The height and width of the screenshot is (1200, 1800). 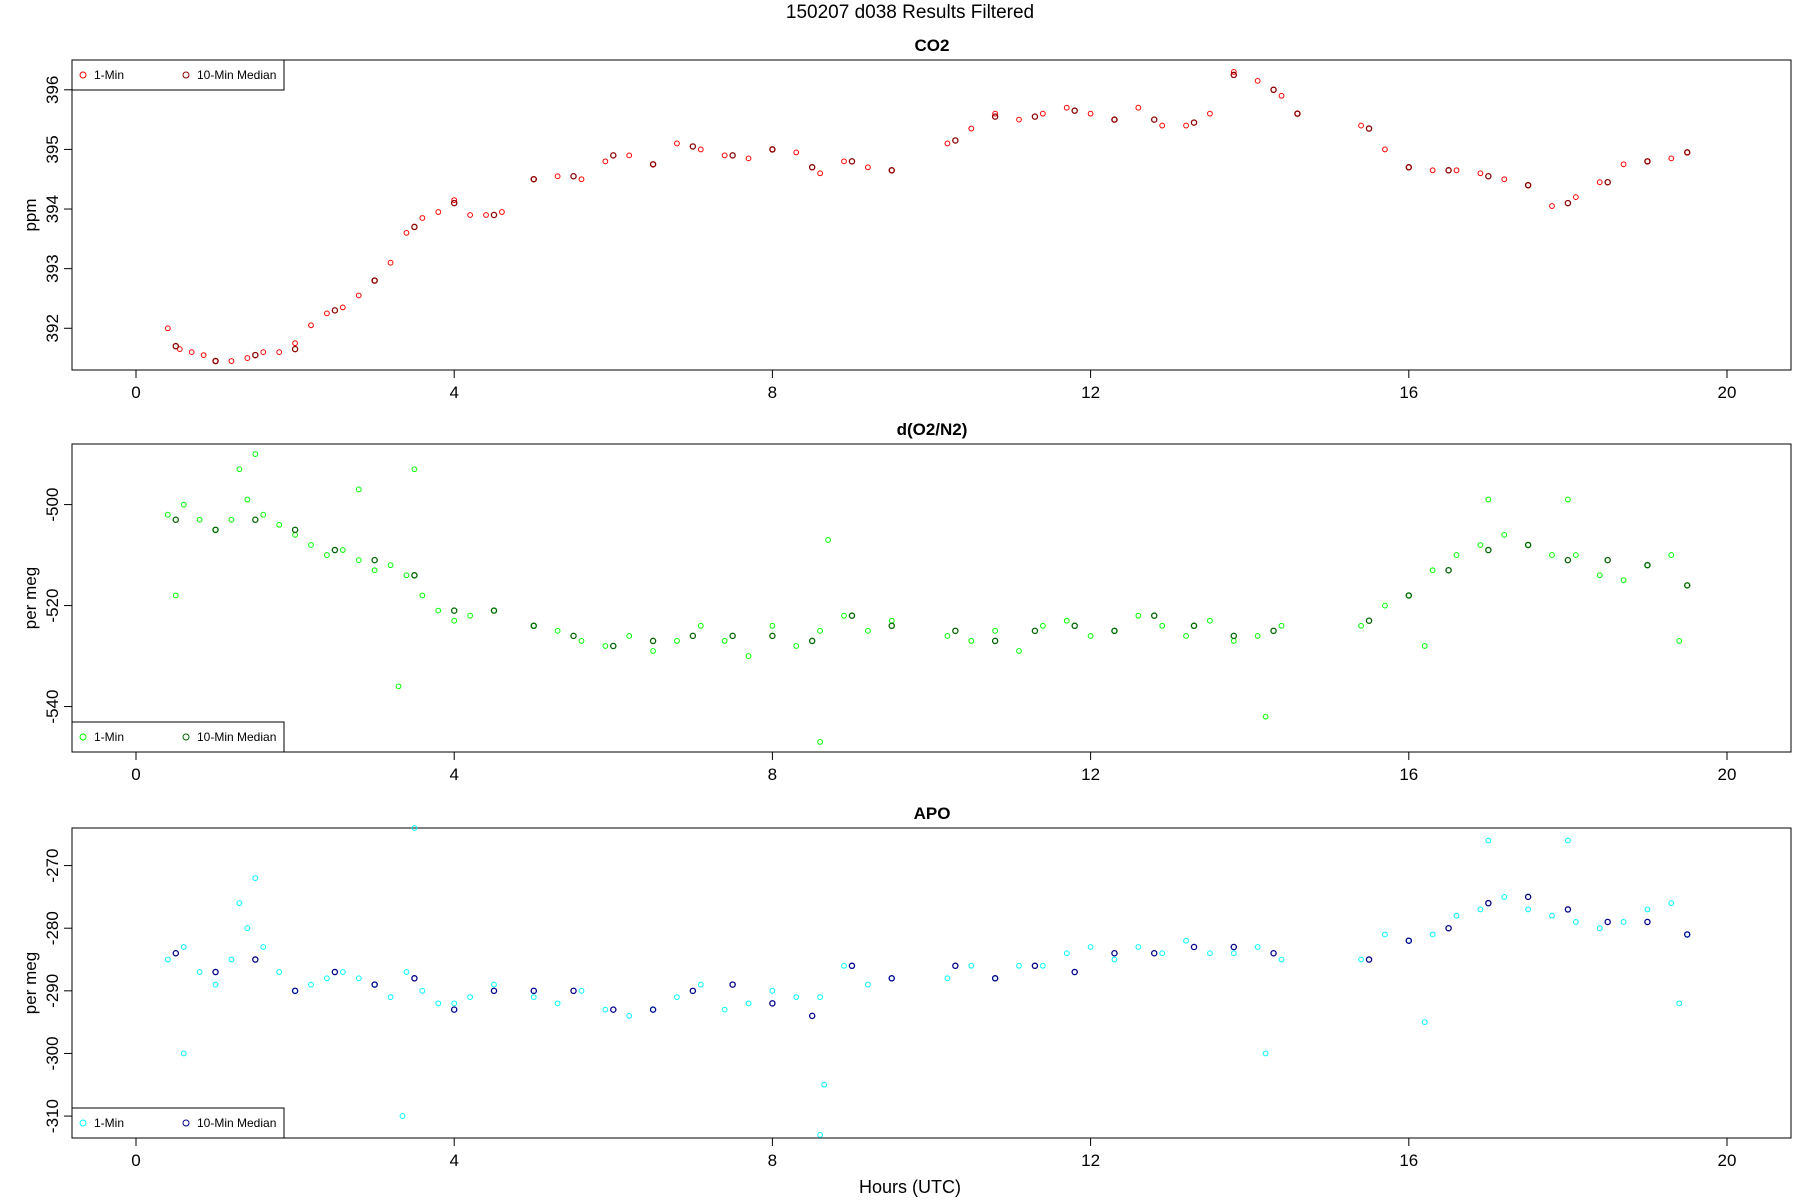 I want to click on co2-y-tick-label: 396, so click(x=52, y=90).